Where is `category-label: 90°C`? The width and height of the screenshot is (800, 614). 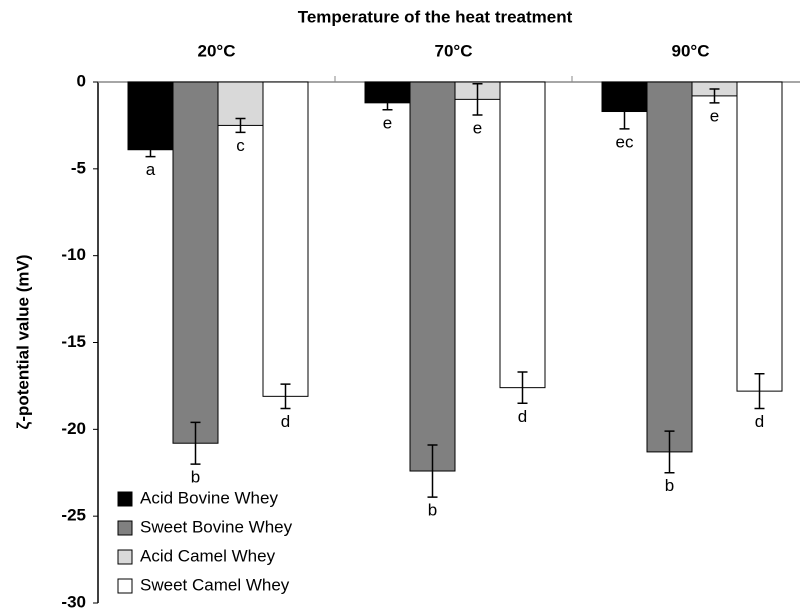
category-label: 90°C is located at coordinates (691, 50).